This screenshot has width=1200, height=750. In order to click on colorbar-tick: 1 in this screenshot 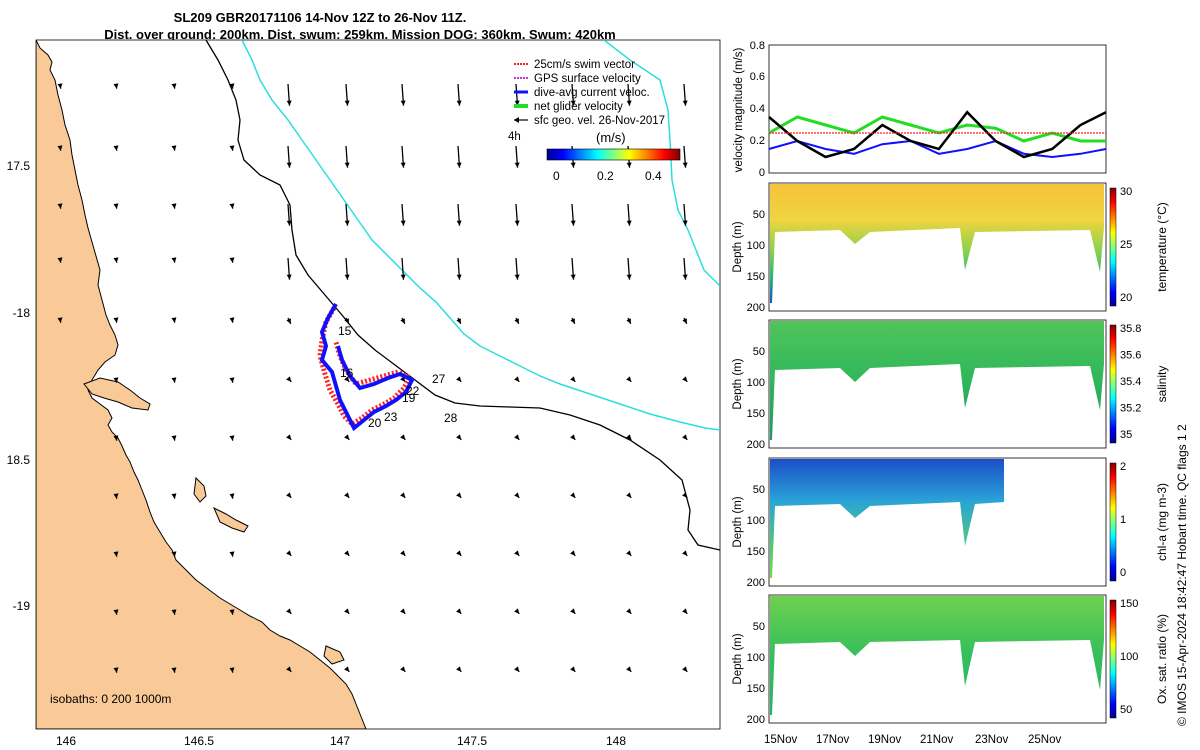, I will do `click(1123, 520)`.